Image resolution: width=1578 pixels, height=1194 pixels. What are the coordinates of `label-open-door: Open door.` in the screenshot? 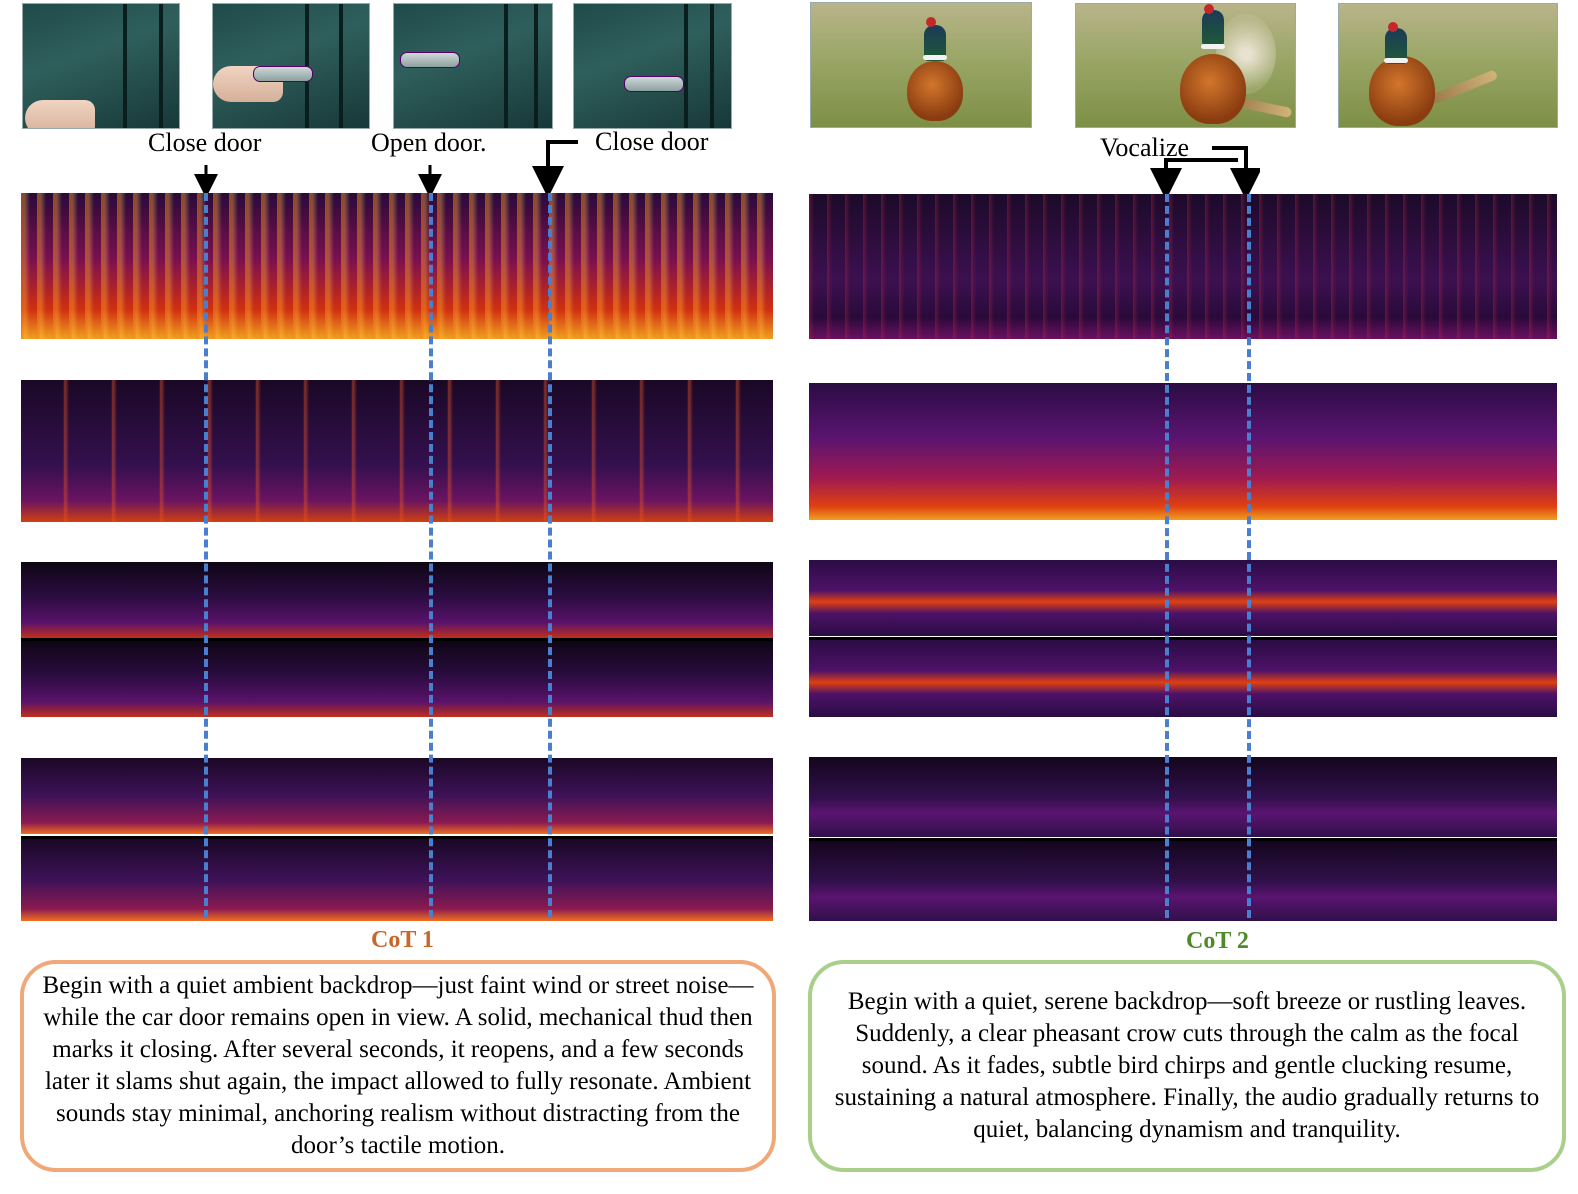 It's located at (429, 142).